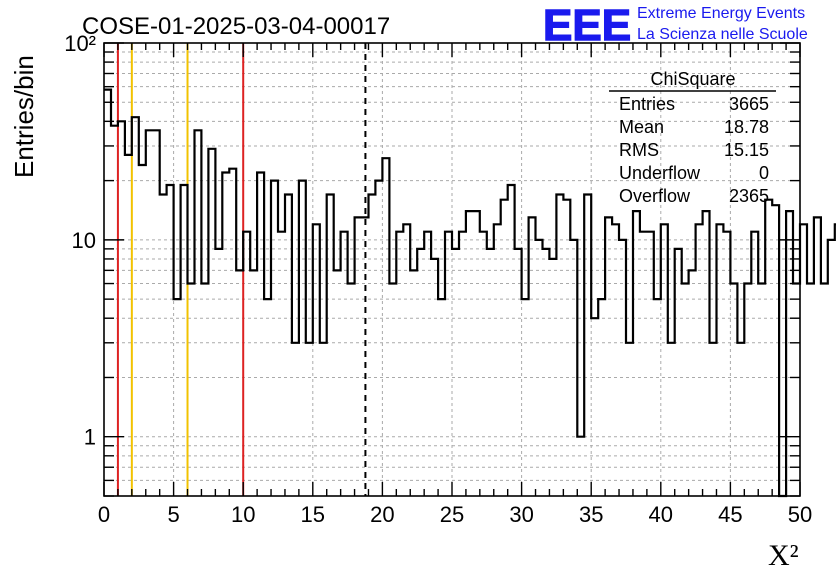 The width and height of the screenshot is (836, 572). Describe the element at coordinates (587, 25) in the screenshot. I see `eee-logo: EEE` at that location.